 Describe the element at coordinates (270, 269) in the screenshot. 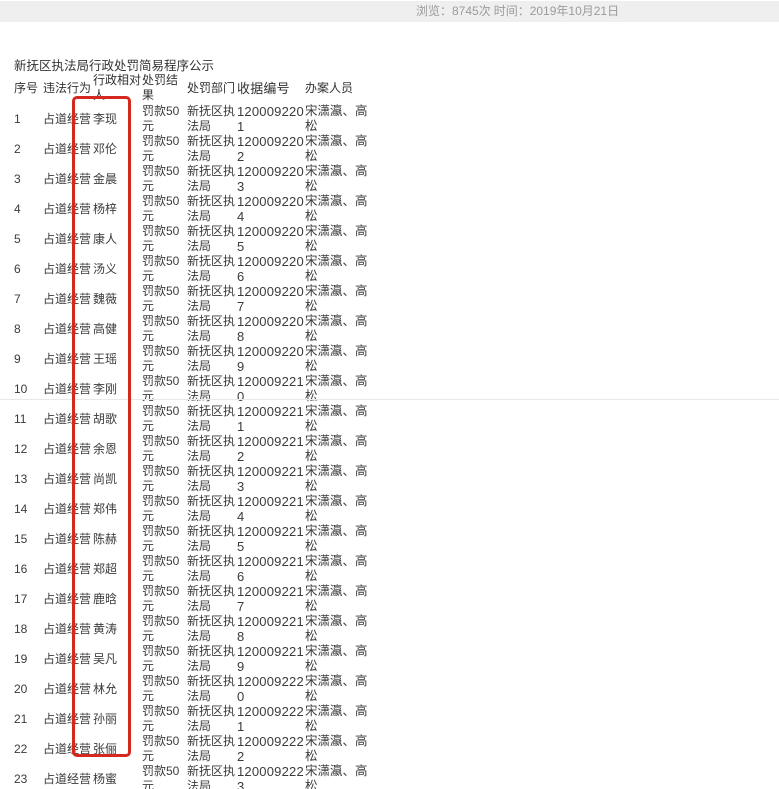

I see `cell-receipt: 1200092206` at that location.